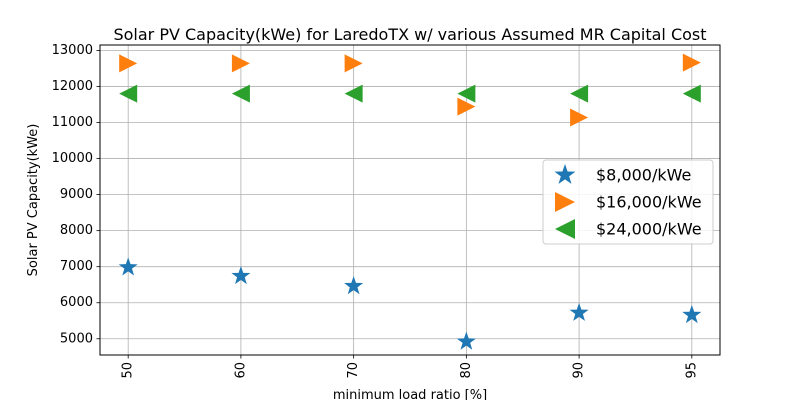 This screenshot has height=400, width=800. Describe the element at coordinates (72, 50) in the screenshot. I see `y-tick-label: 13000` at that location.